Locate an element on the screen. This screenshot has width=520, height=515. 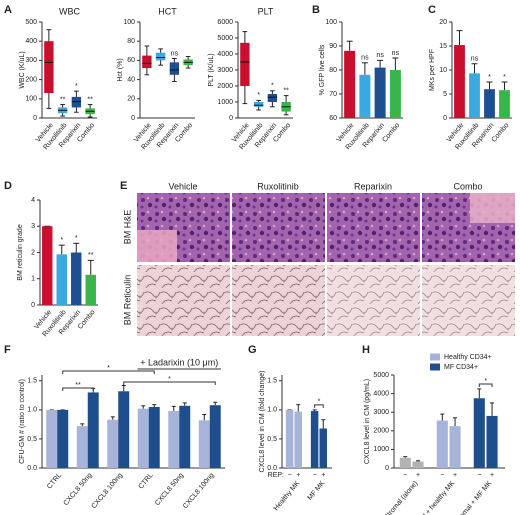
panel-letter: E is located at coordinates (123, 186).